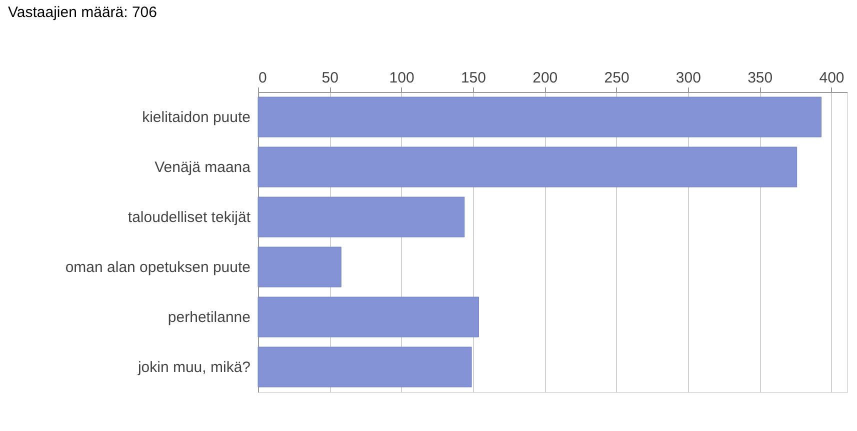  What do you see at coordinates (473, 78) in the screenshot?
I see `x-tick-label: 150` at bounding box center [473, 78].